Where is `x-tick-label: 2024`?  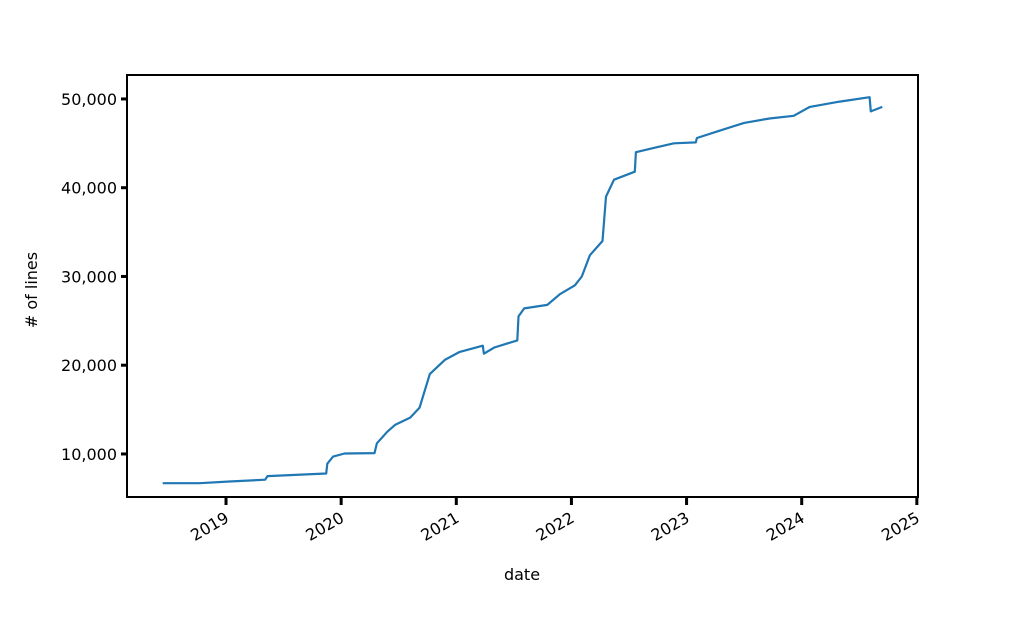
x-tick-label: 2024 is located at coordinates (785, 526).